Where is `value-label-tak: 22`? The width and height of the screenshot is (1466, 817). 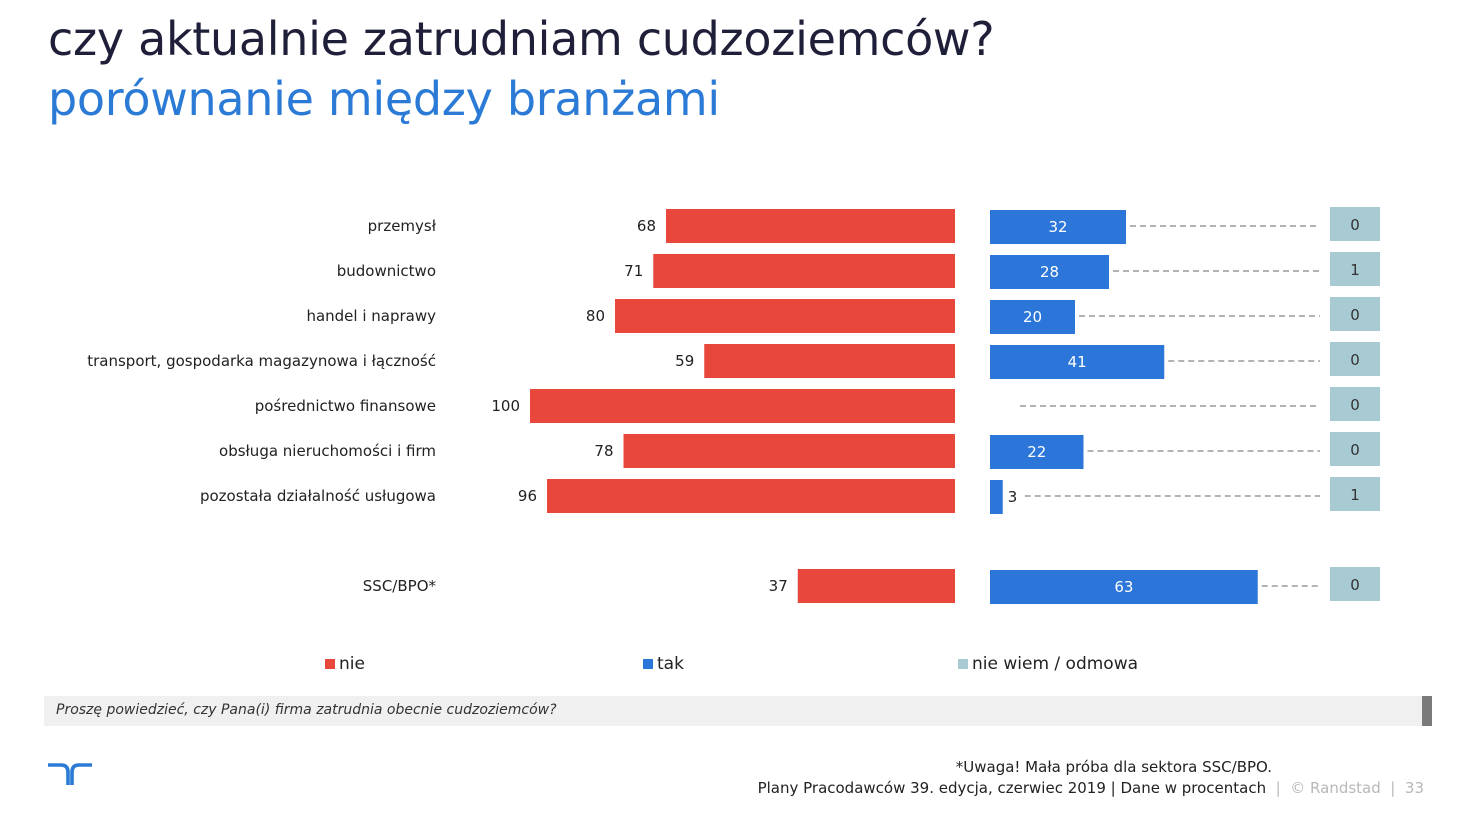
value-label-tak: 22 is located at coordinates (1036, 452).